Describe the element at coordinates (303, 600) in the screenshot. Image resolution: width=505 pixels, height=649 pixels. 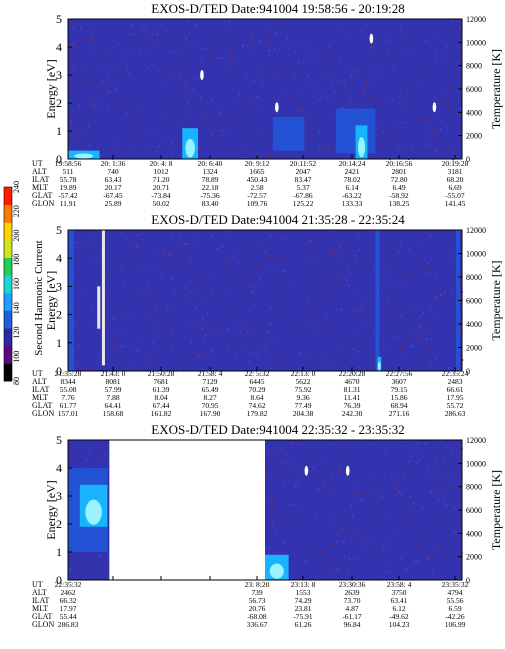
I see `table-cell: 74.29` at that location.